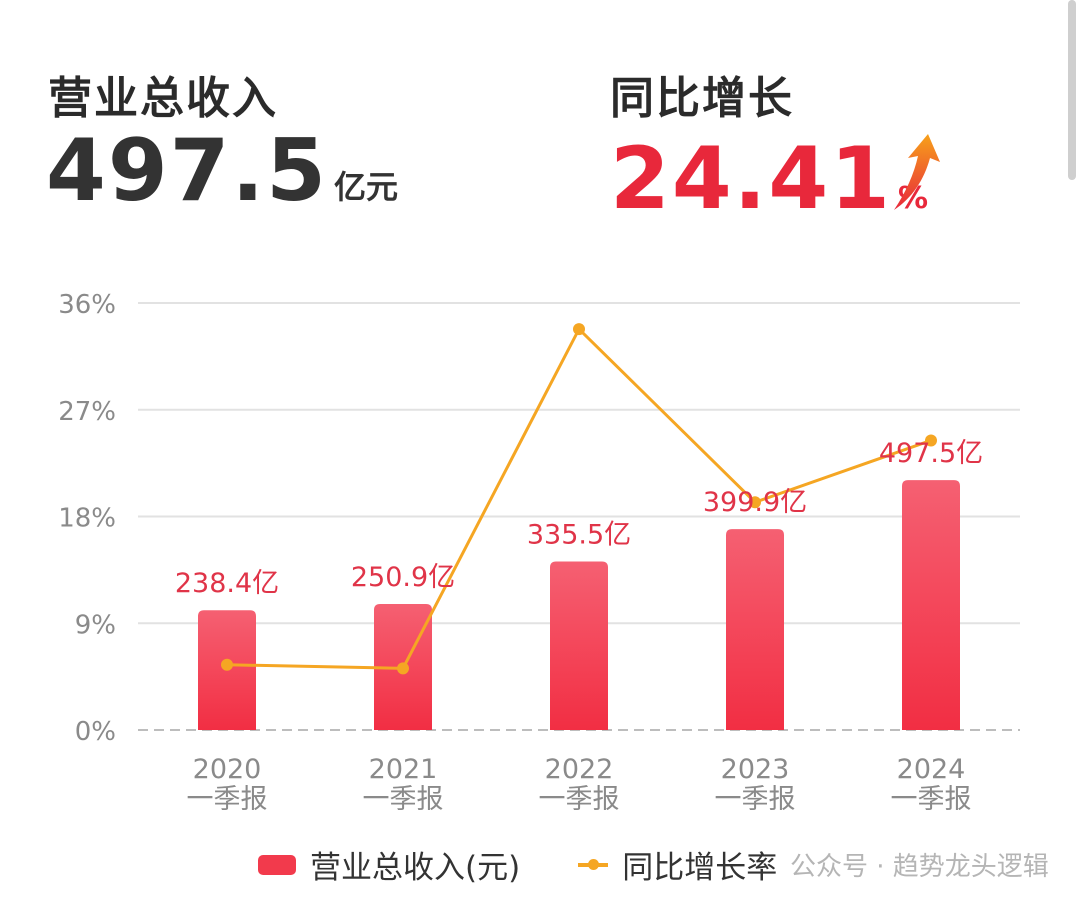 This screenshot has width=1080, height=903. Describe the element at coordinates (931, 605) in the screenshot. I see `bar-2024` at that location.